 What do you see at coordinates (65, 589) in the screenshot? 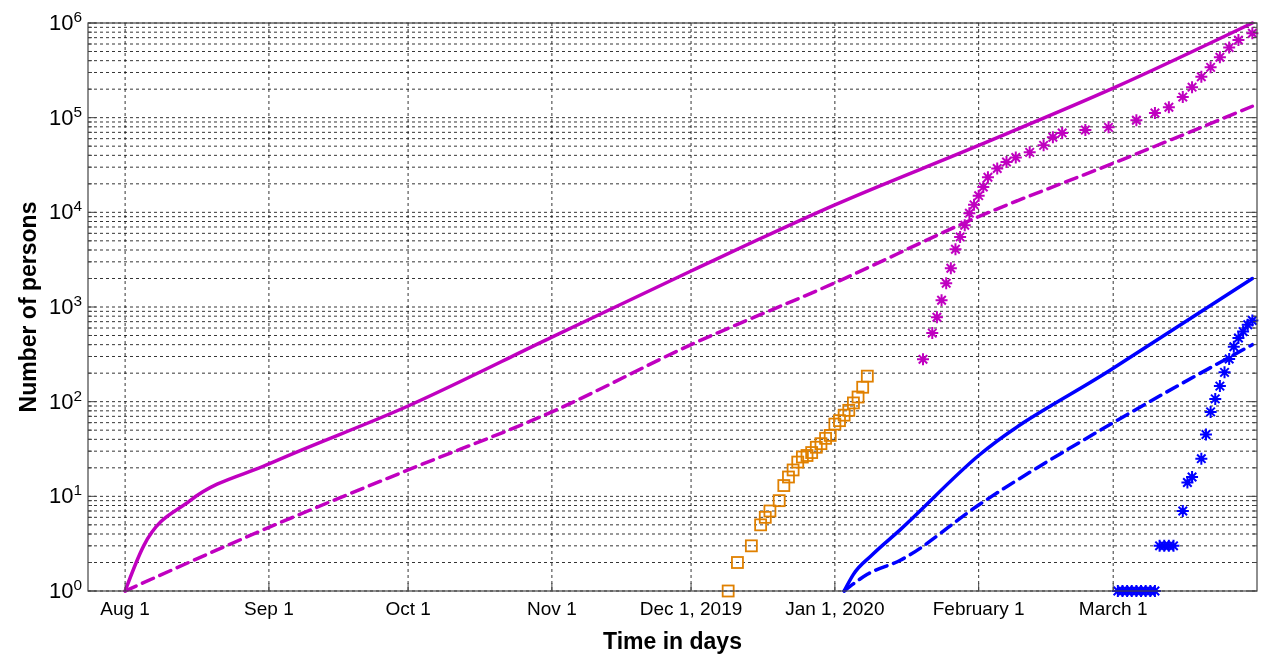
I see `y-tick-label: 10$^{0}$` at bounding box center [65, 589].